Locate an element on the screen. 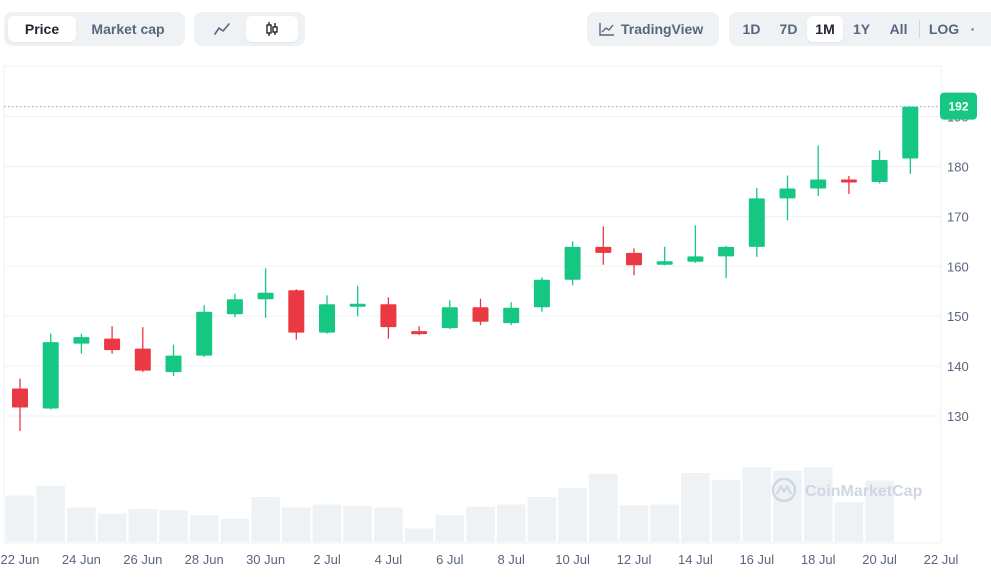 Image resolution: width=991 pixels, height=582 pixels. log-scale-toggle: LOG is located at coordinates (944, 29).